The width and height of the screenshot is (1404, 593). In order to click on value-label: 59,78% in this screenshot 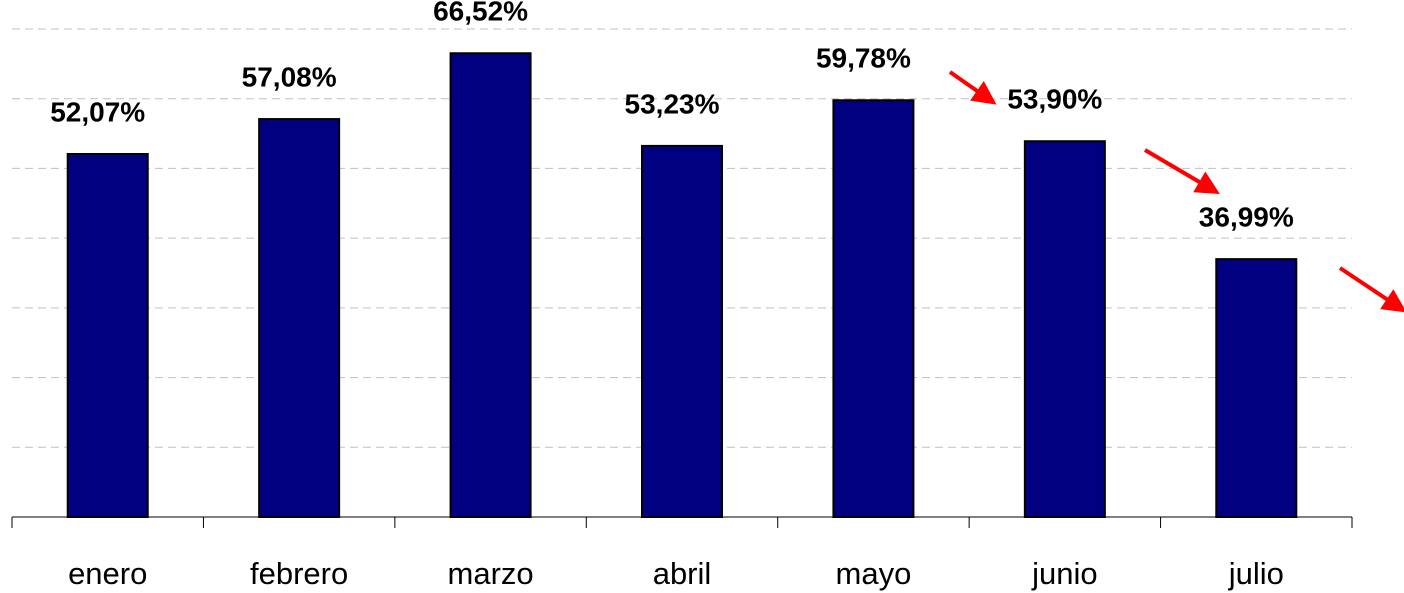, I will do `click(863, 58)`.